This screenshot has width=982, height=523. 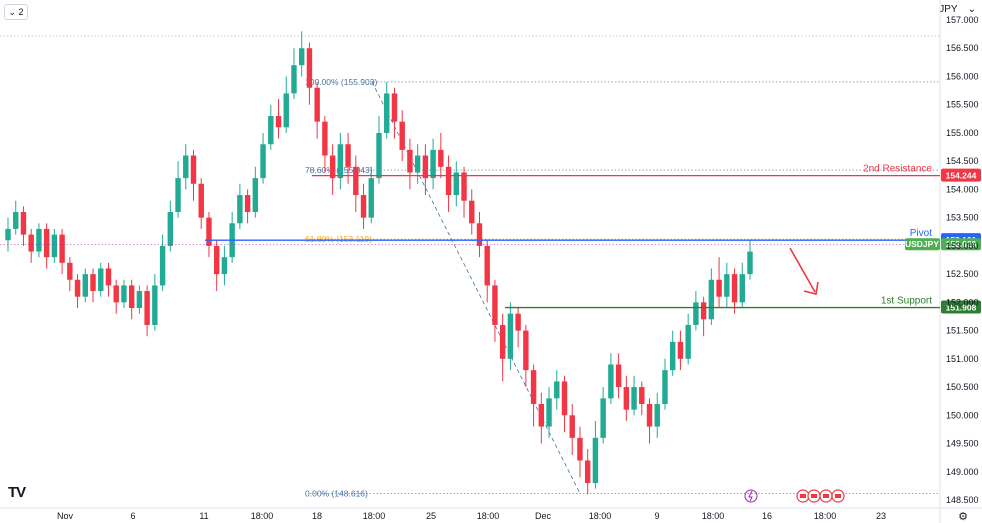 I want to click on x-tick-label: Dec, so click(x=543, y=516).